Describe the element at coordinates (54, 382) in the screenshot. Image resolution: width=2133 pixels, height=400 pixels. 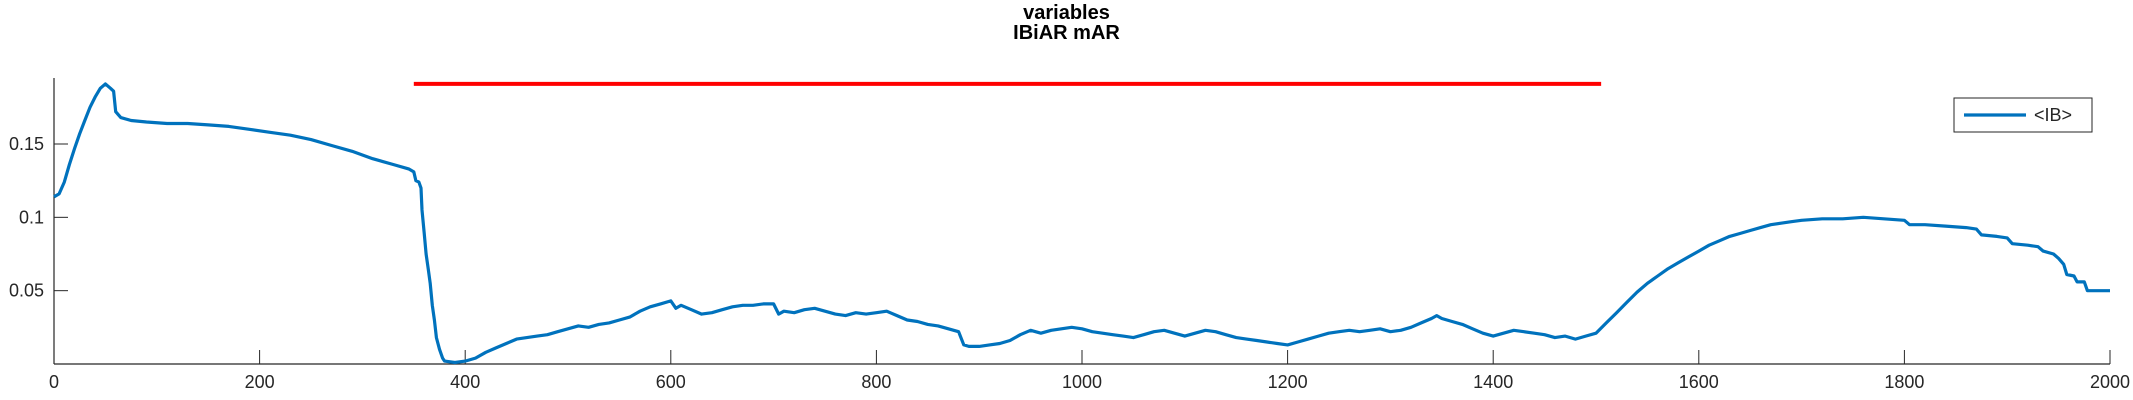
I see `x-tick-label: 0` at that location.